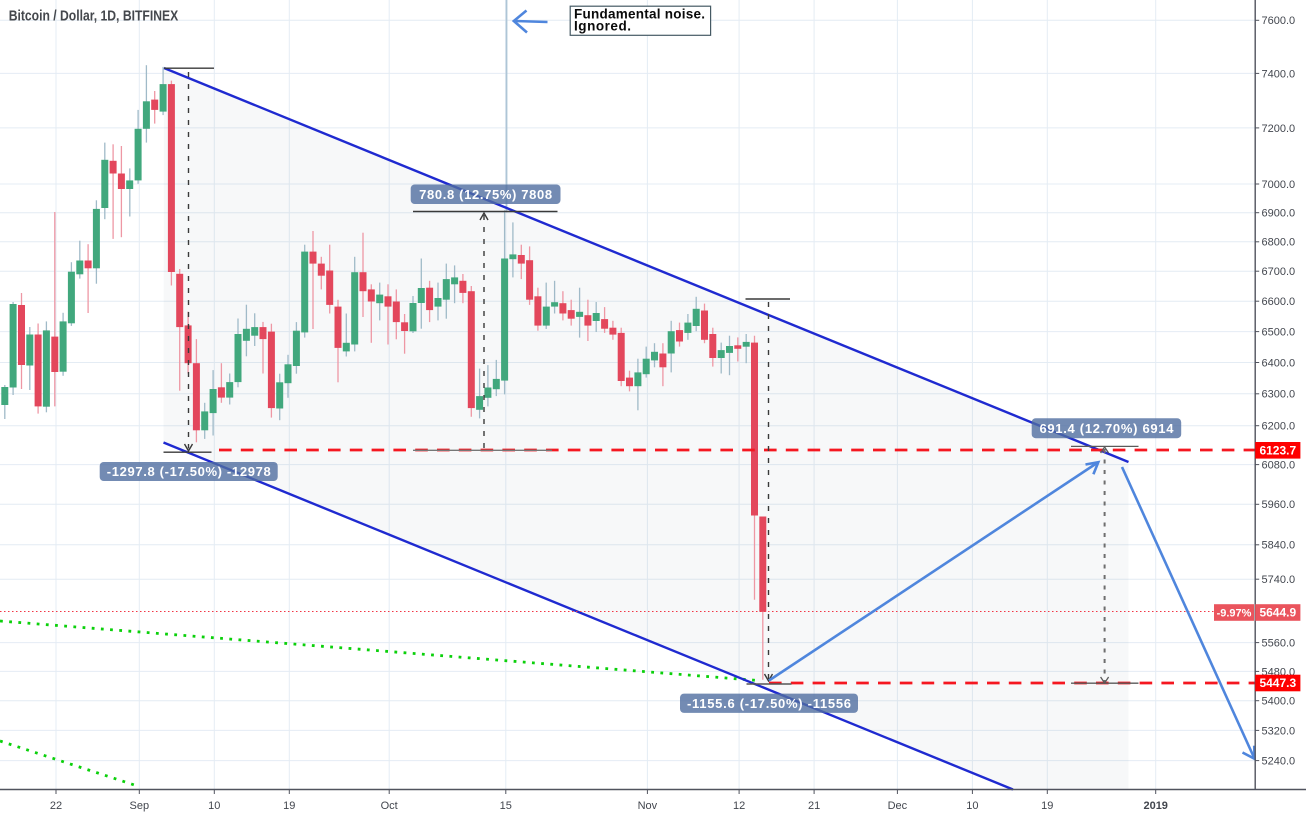  What do you see at coordinates (1279, 272) in the screenshot?
I see `svg-text: 6700.0` at bounding box center [1279, 272].